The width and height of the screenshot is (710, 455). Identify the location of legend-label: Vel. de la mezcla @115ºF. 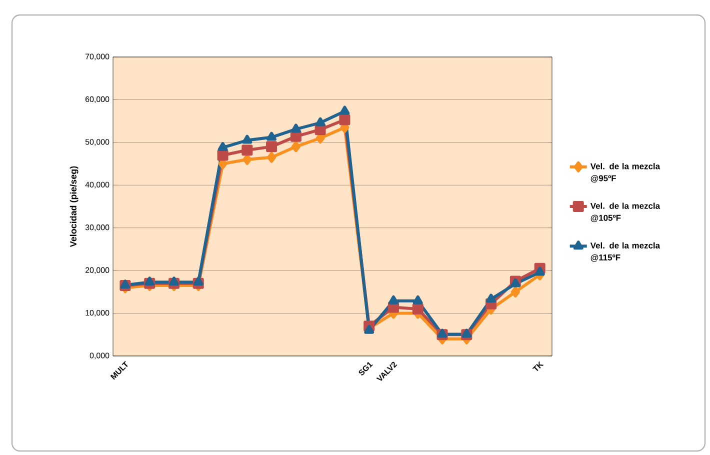
(625, 252).